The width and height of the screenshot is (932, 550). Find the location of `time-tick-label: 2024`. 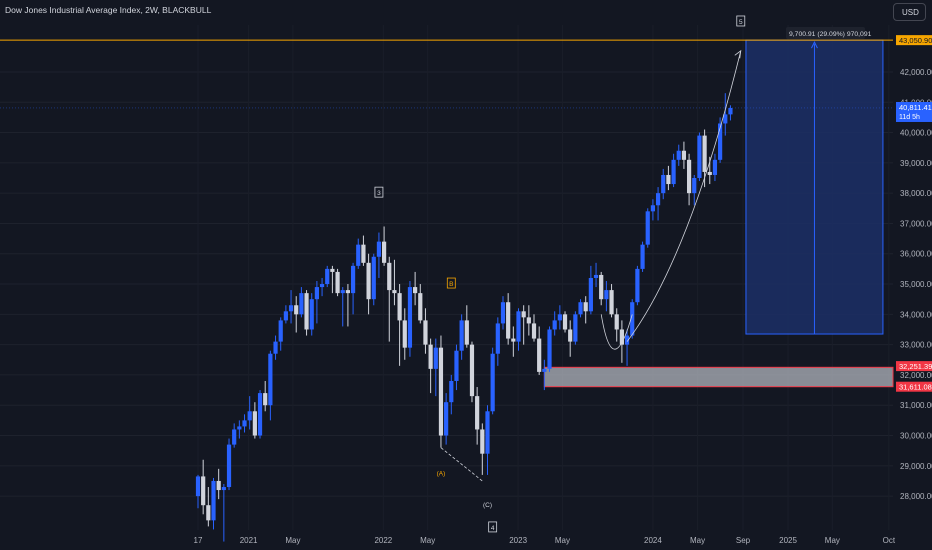

time-tick-label: 2024 is located at coordinates (653, 540).